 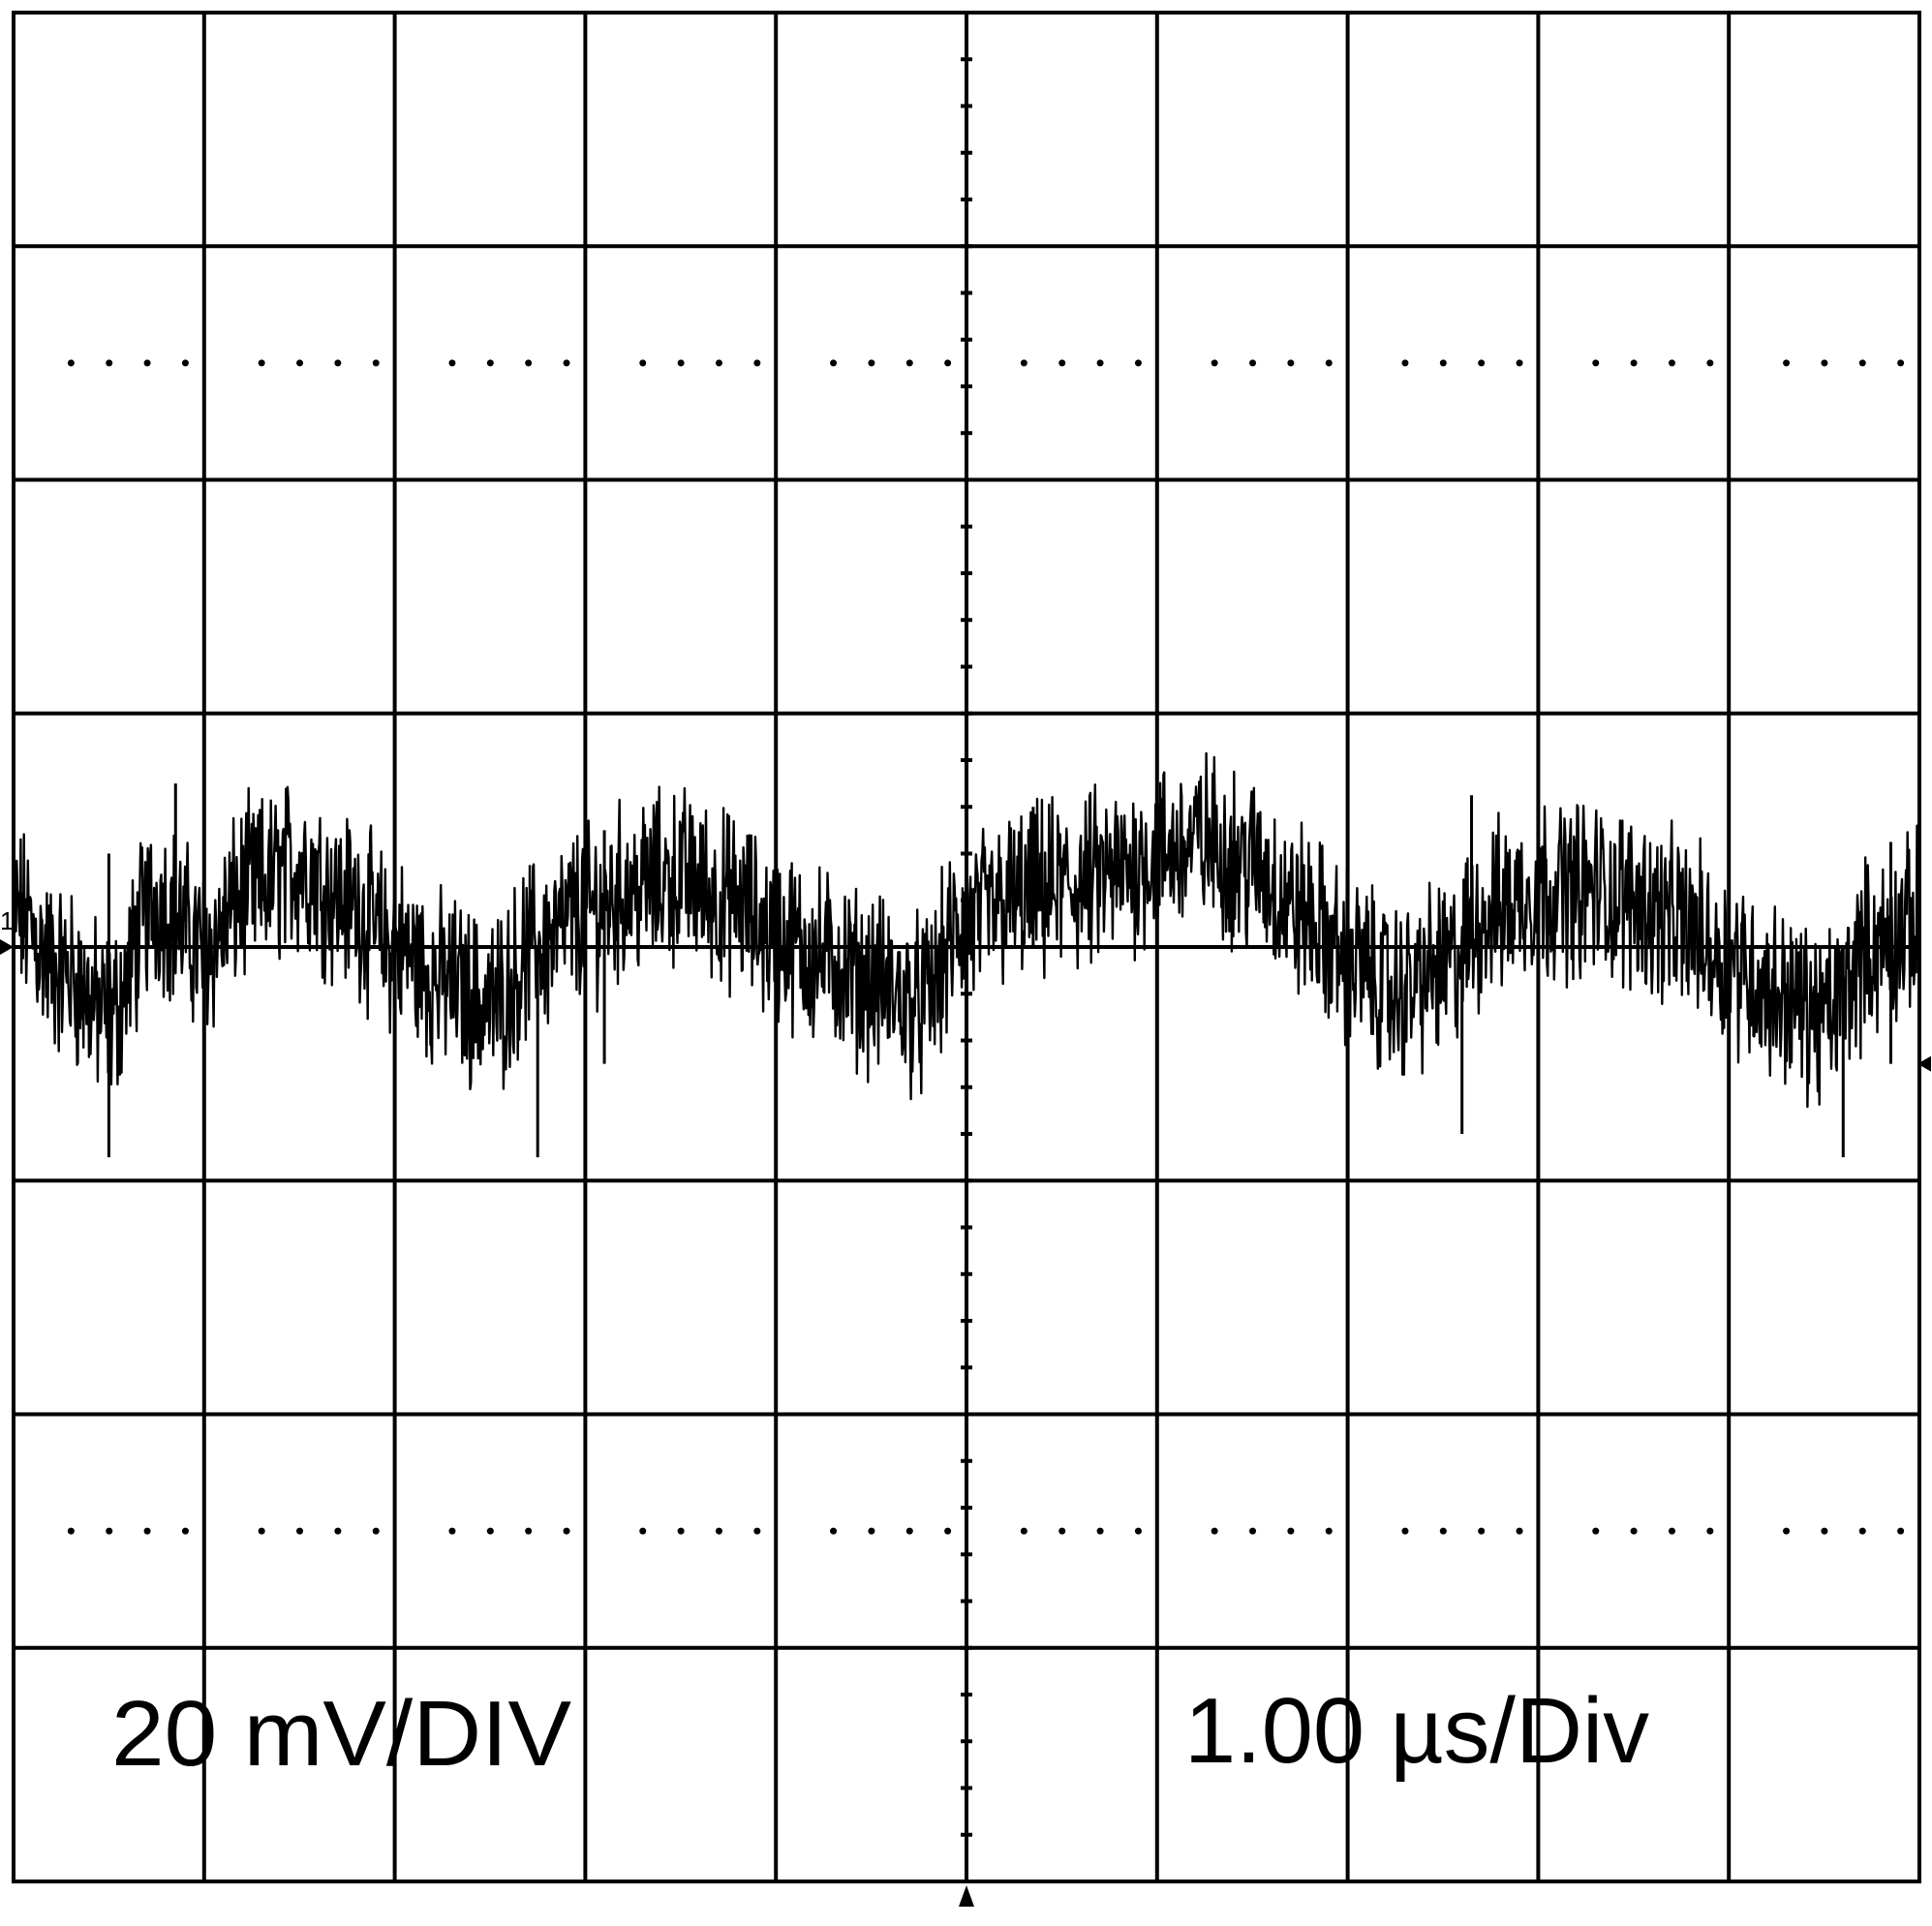 I want to click on ground-level-marker-left, so click(x=7, y=947).